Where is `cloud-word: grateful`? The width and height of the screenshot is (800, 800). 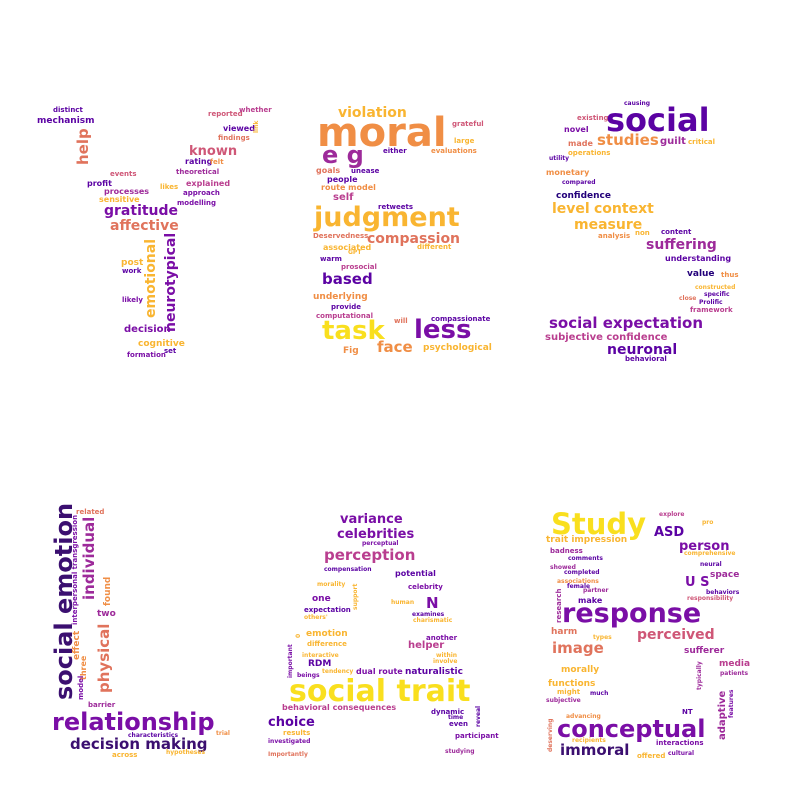 cloud-word: grateful is located at coordinates (468, 124).